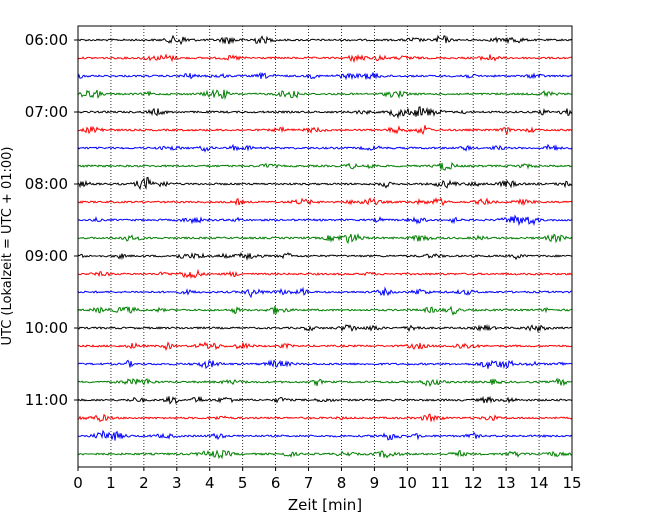 The image size is (650, 520). Describe the element at coordinates (276, 483) in the screenshot. I see `x-tick-label: 6` at that location.